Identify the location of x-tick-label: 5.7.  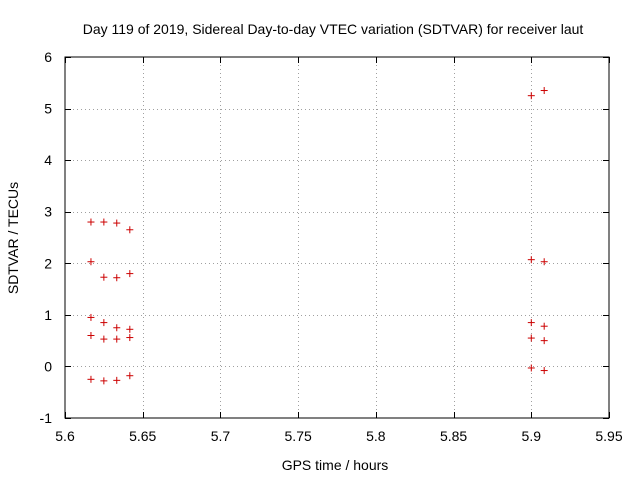
(221, 436).